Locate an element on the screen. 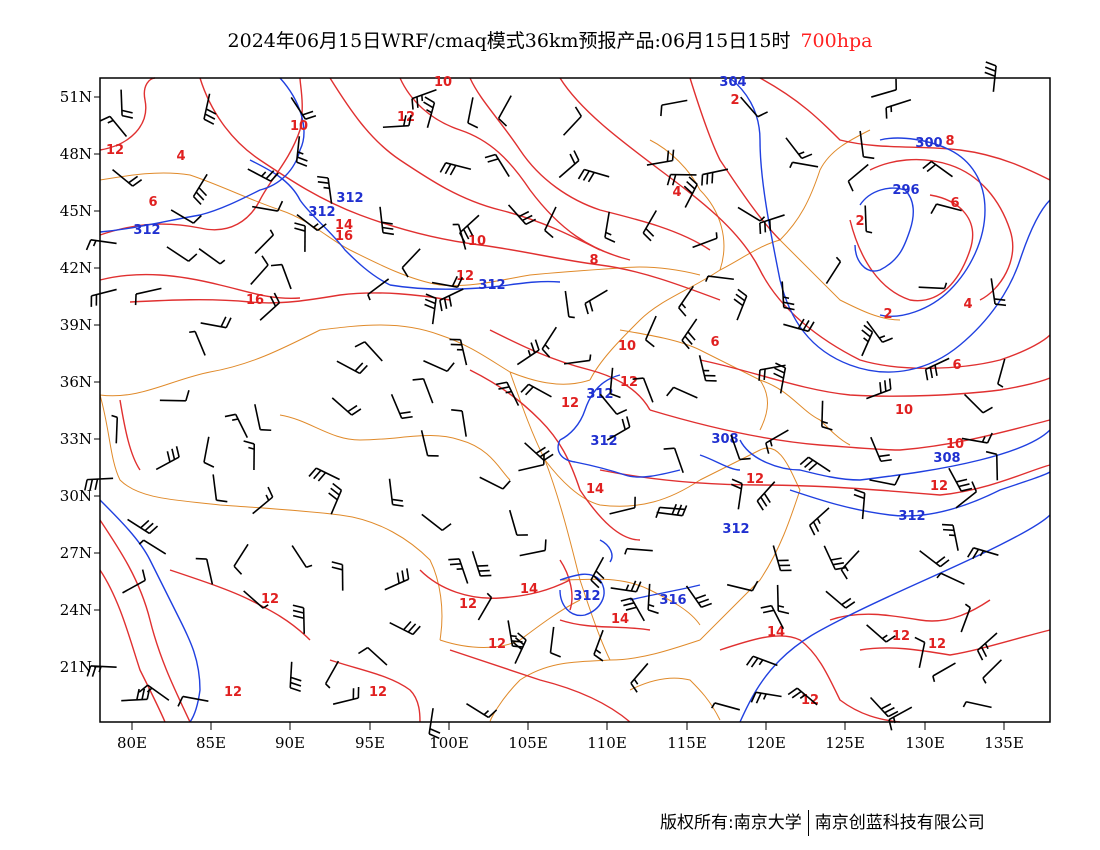  lat-tick-label: 36N is located at coordinates (76, 382).